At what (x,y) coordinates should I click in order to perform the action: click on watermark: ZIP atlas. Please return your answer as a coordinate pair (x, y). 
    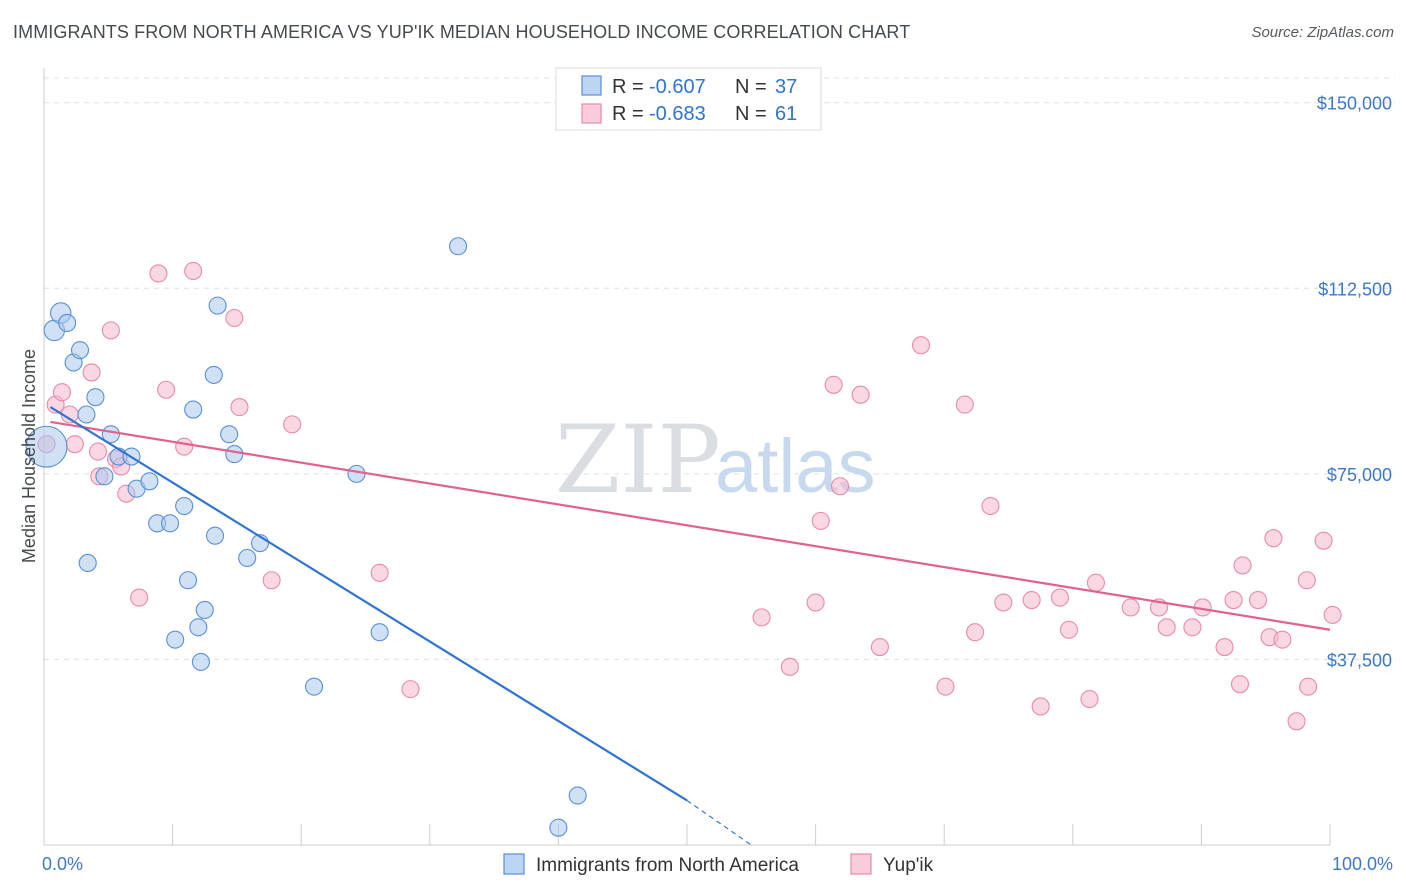
    Looking at the image, I should click on (715, 460).